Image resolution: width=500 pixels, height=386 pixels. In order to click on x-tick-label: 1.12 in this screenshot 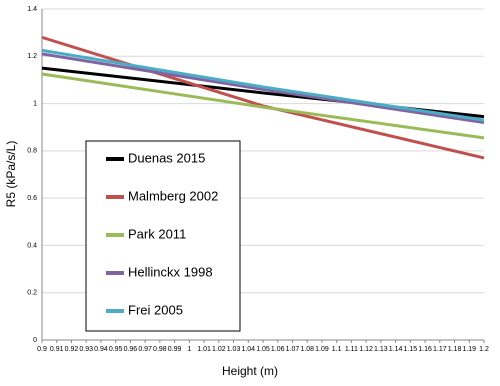, I will do `click(366, 349)`.